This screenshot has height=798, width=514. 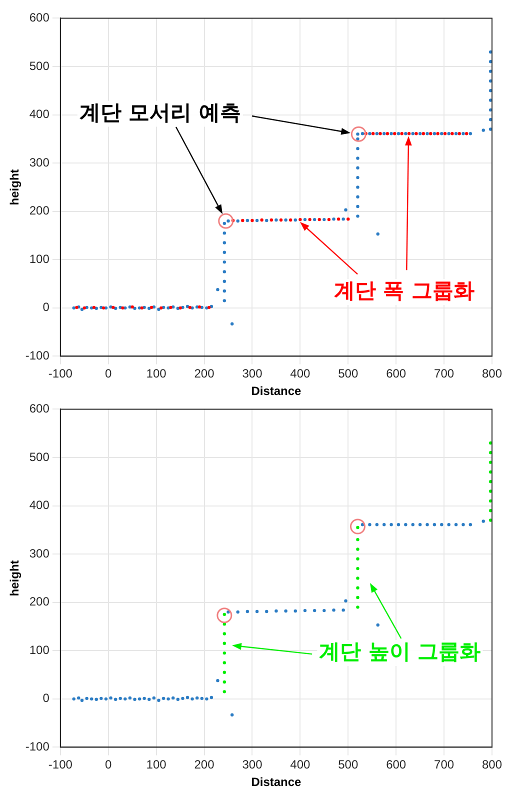 I want to click on annotation: 계단 폭 그룹화, so click(x=404, y=290).